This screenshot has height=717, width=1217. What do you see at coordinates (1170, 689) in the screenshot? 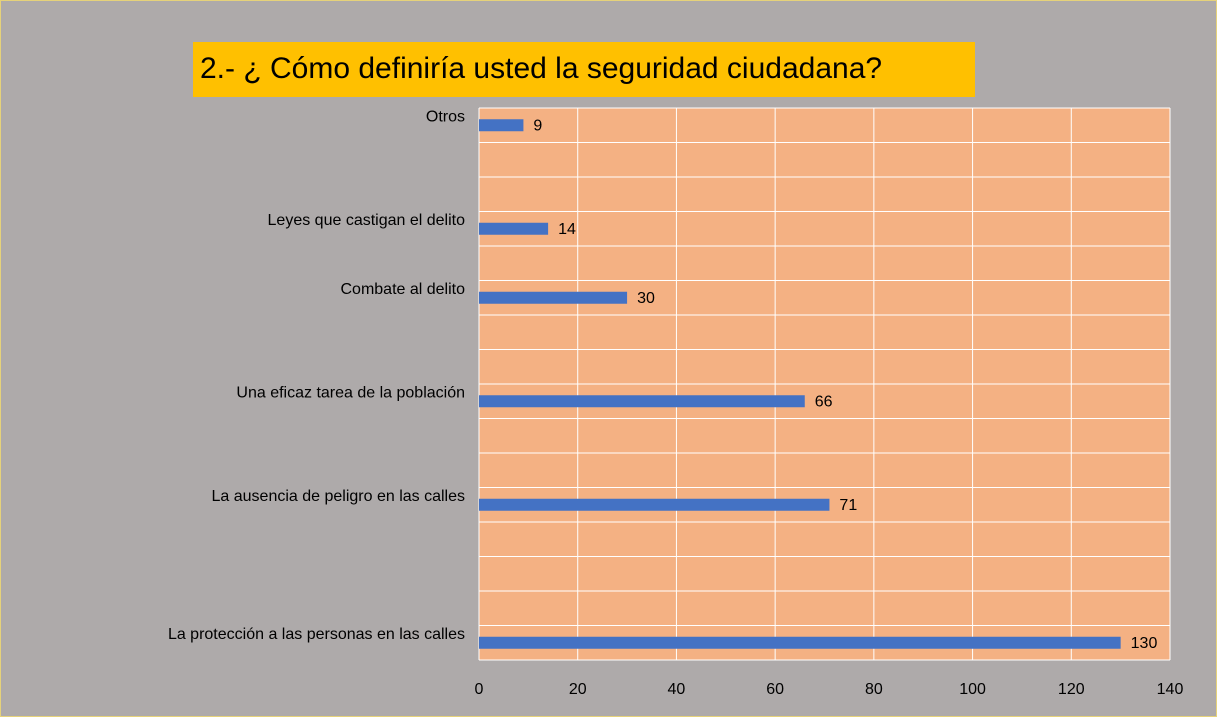
I see `x-tick-label: 140` at bounding box center [1170, 689].